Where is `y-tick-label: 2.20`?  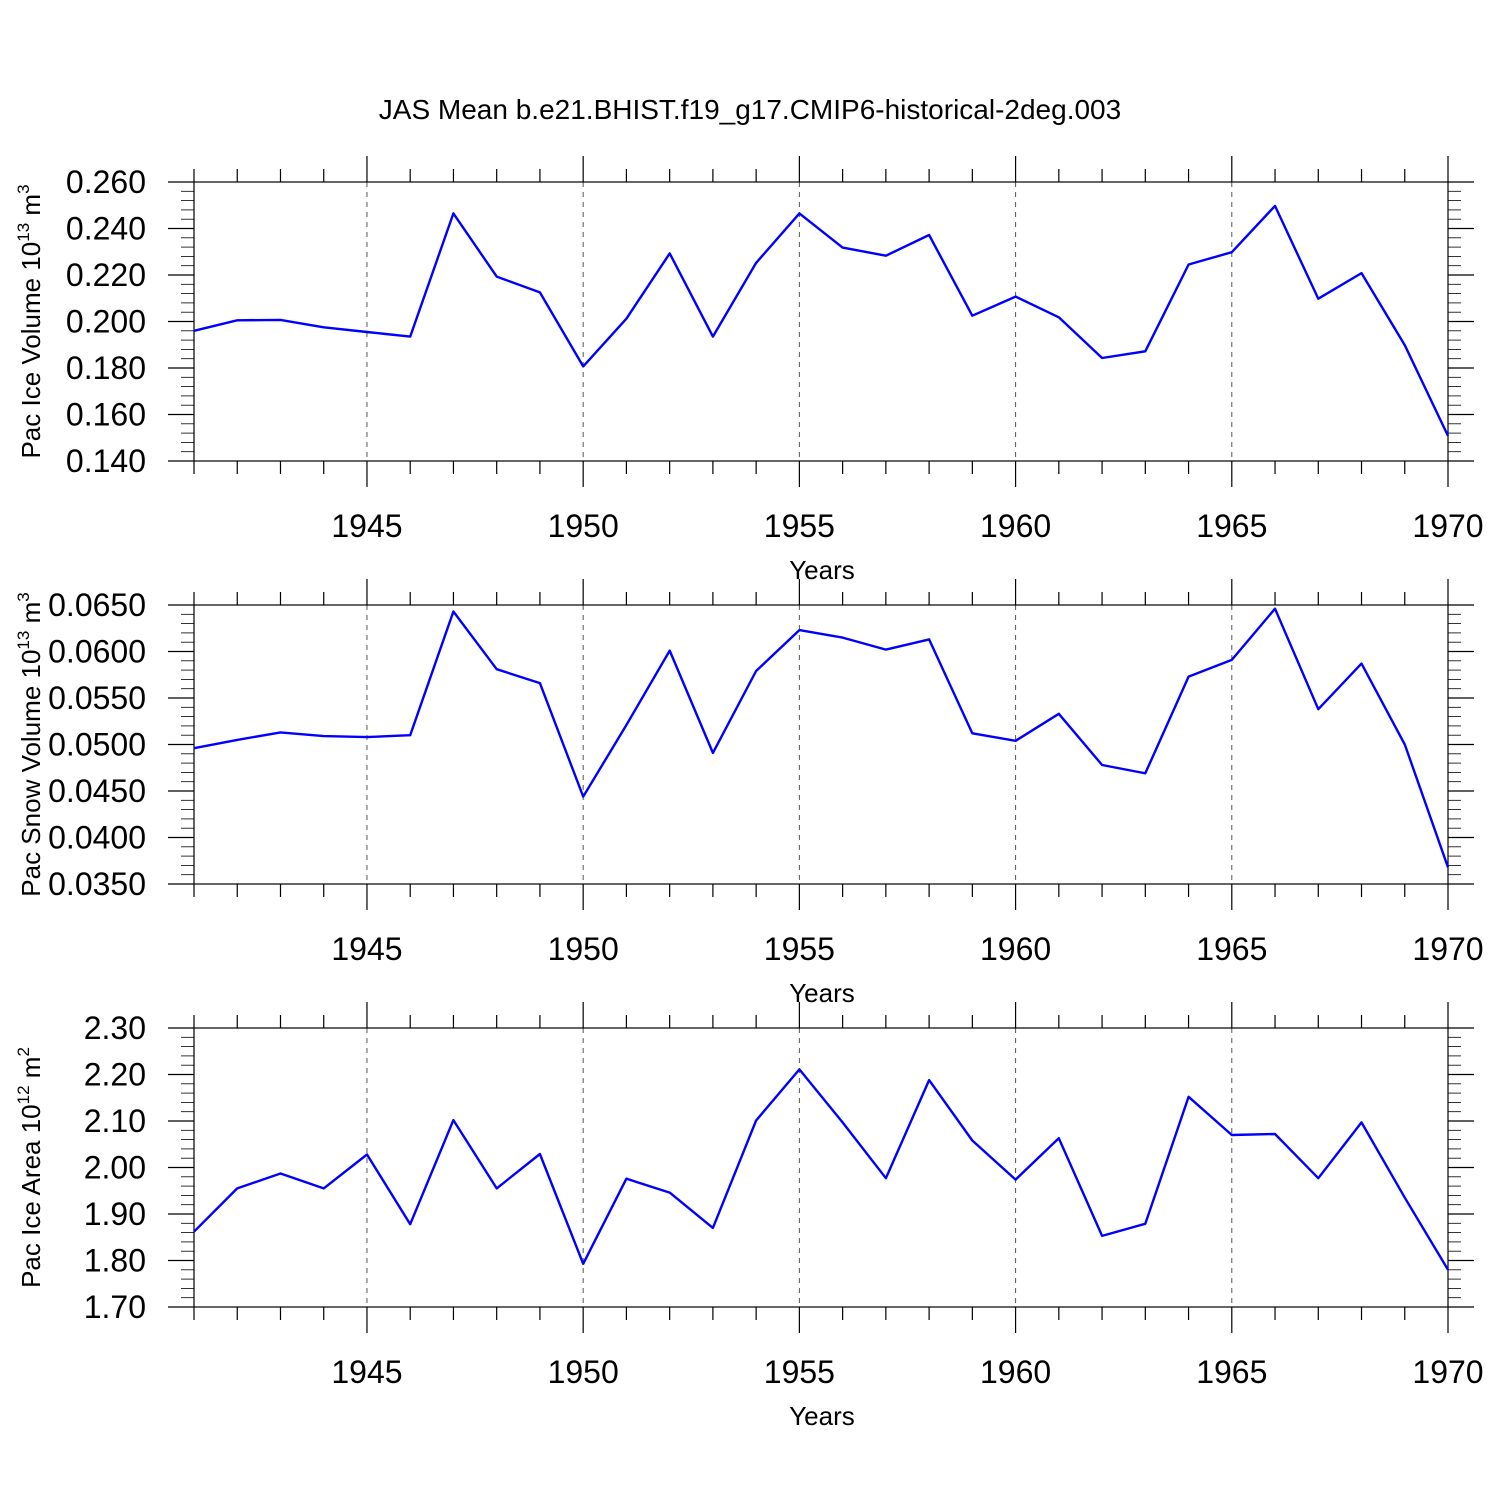
y-tick-label: 2.20 is located at coordinates (115, 1075).